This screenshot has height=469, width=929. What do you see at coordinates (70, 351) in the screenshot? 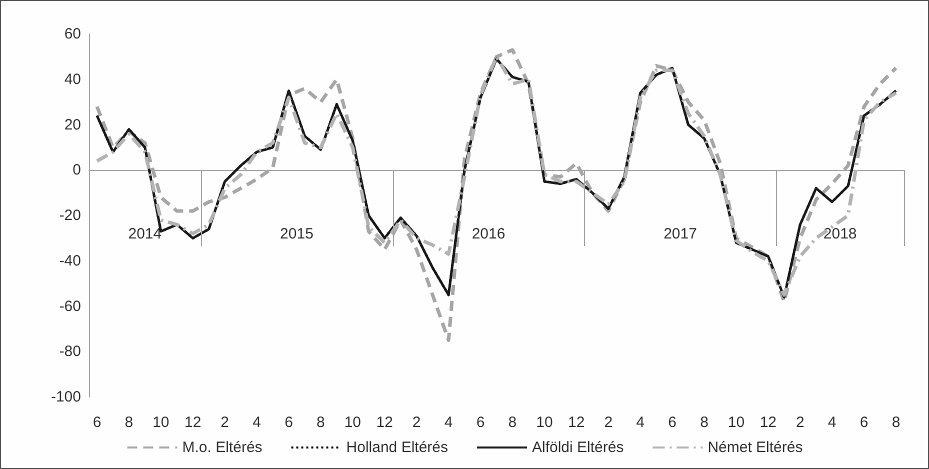
I see `y-tick-label: -80` at bounding box center [70, 351].